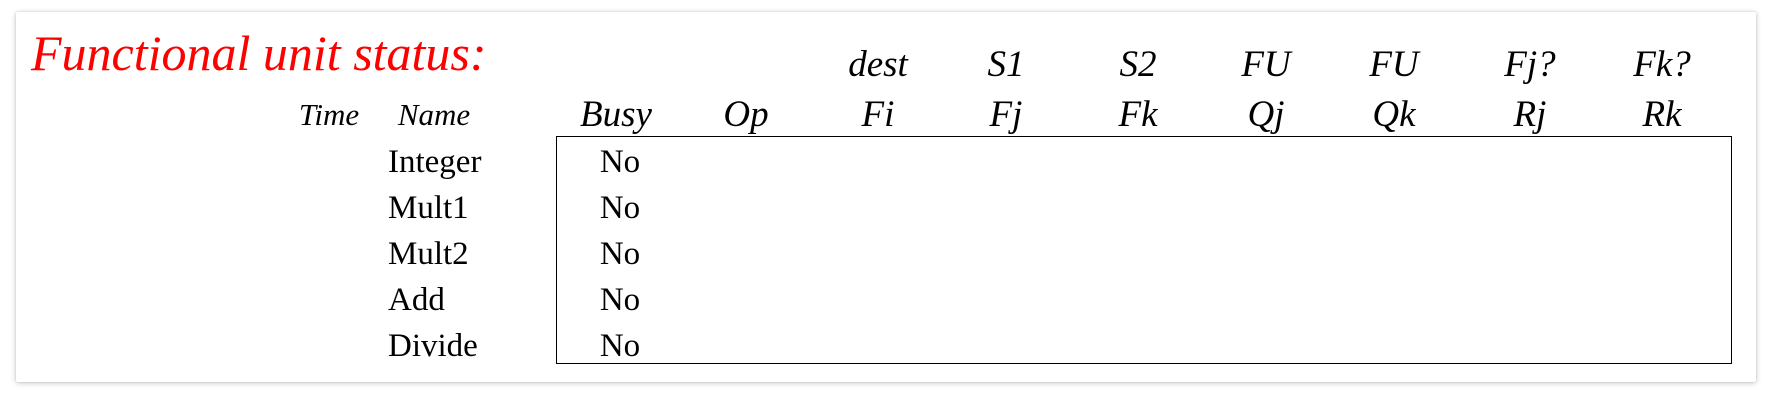 The width and height of the screenshot is (1772, 400). I want to click on header-fi-top: dest, so click(878, 64).